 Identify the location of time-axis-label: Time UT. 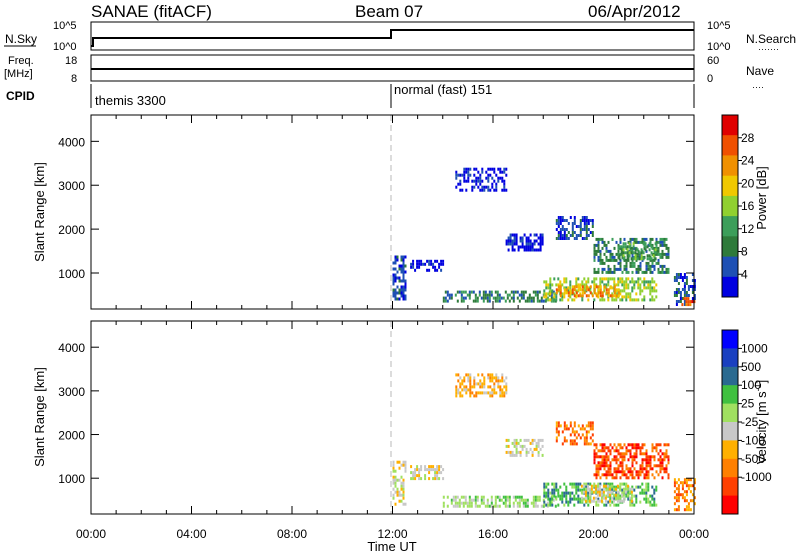
(391, 546).